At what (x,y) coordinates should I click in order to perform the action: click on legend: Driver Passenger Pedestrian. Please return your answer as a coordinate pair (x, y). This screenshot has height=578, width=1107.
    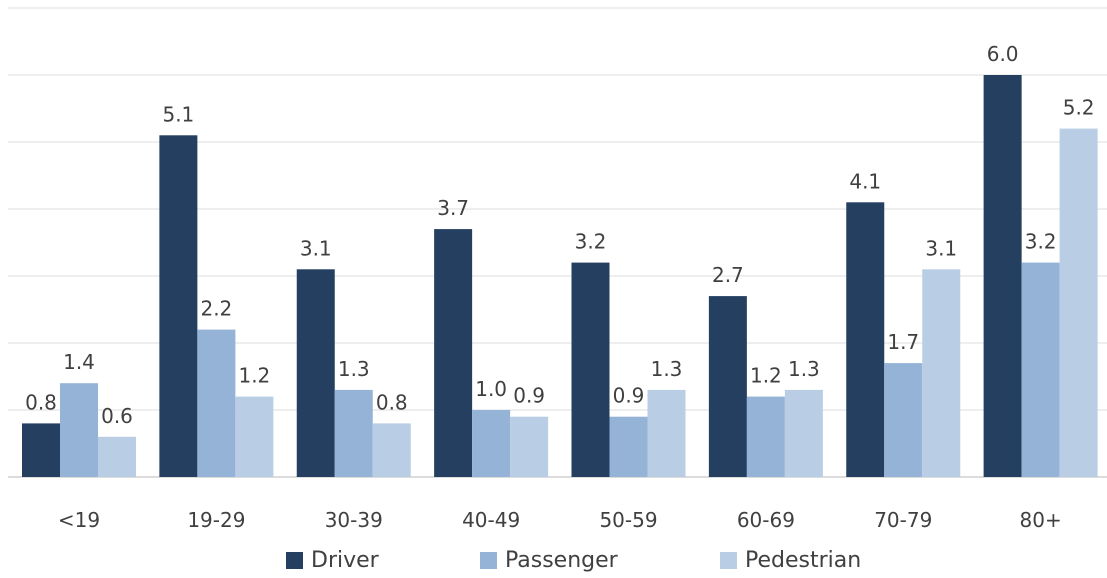
    Looking at the image, I should click on (553, 563).